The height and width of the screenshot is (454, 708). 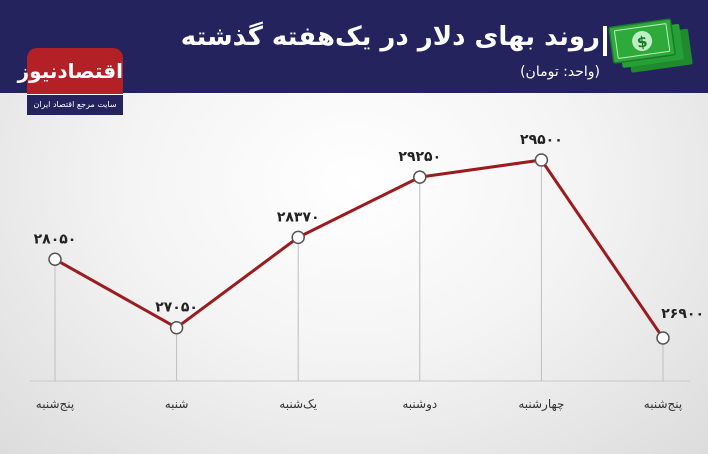 What do you see at coordinates (650, 45) in the screenshot?
I see `dollar-bills-icon: $` at bounding box center [650, 45].